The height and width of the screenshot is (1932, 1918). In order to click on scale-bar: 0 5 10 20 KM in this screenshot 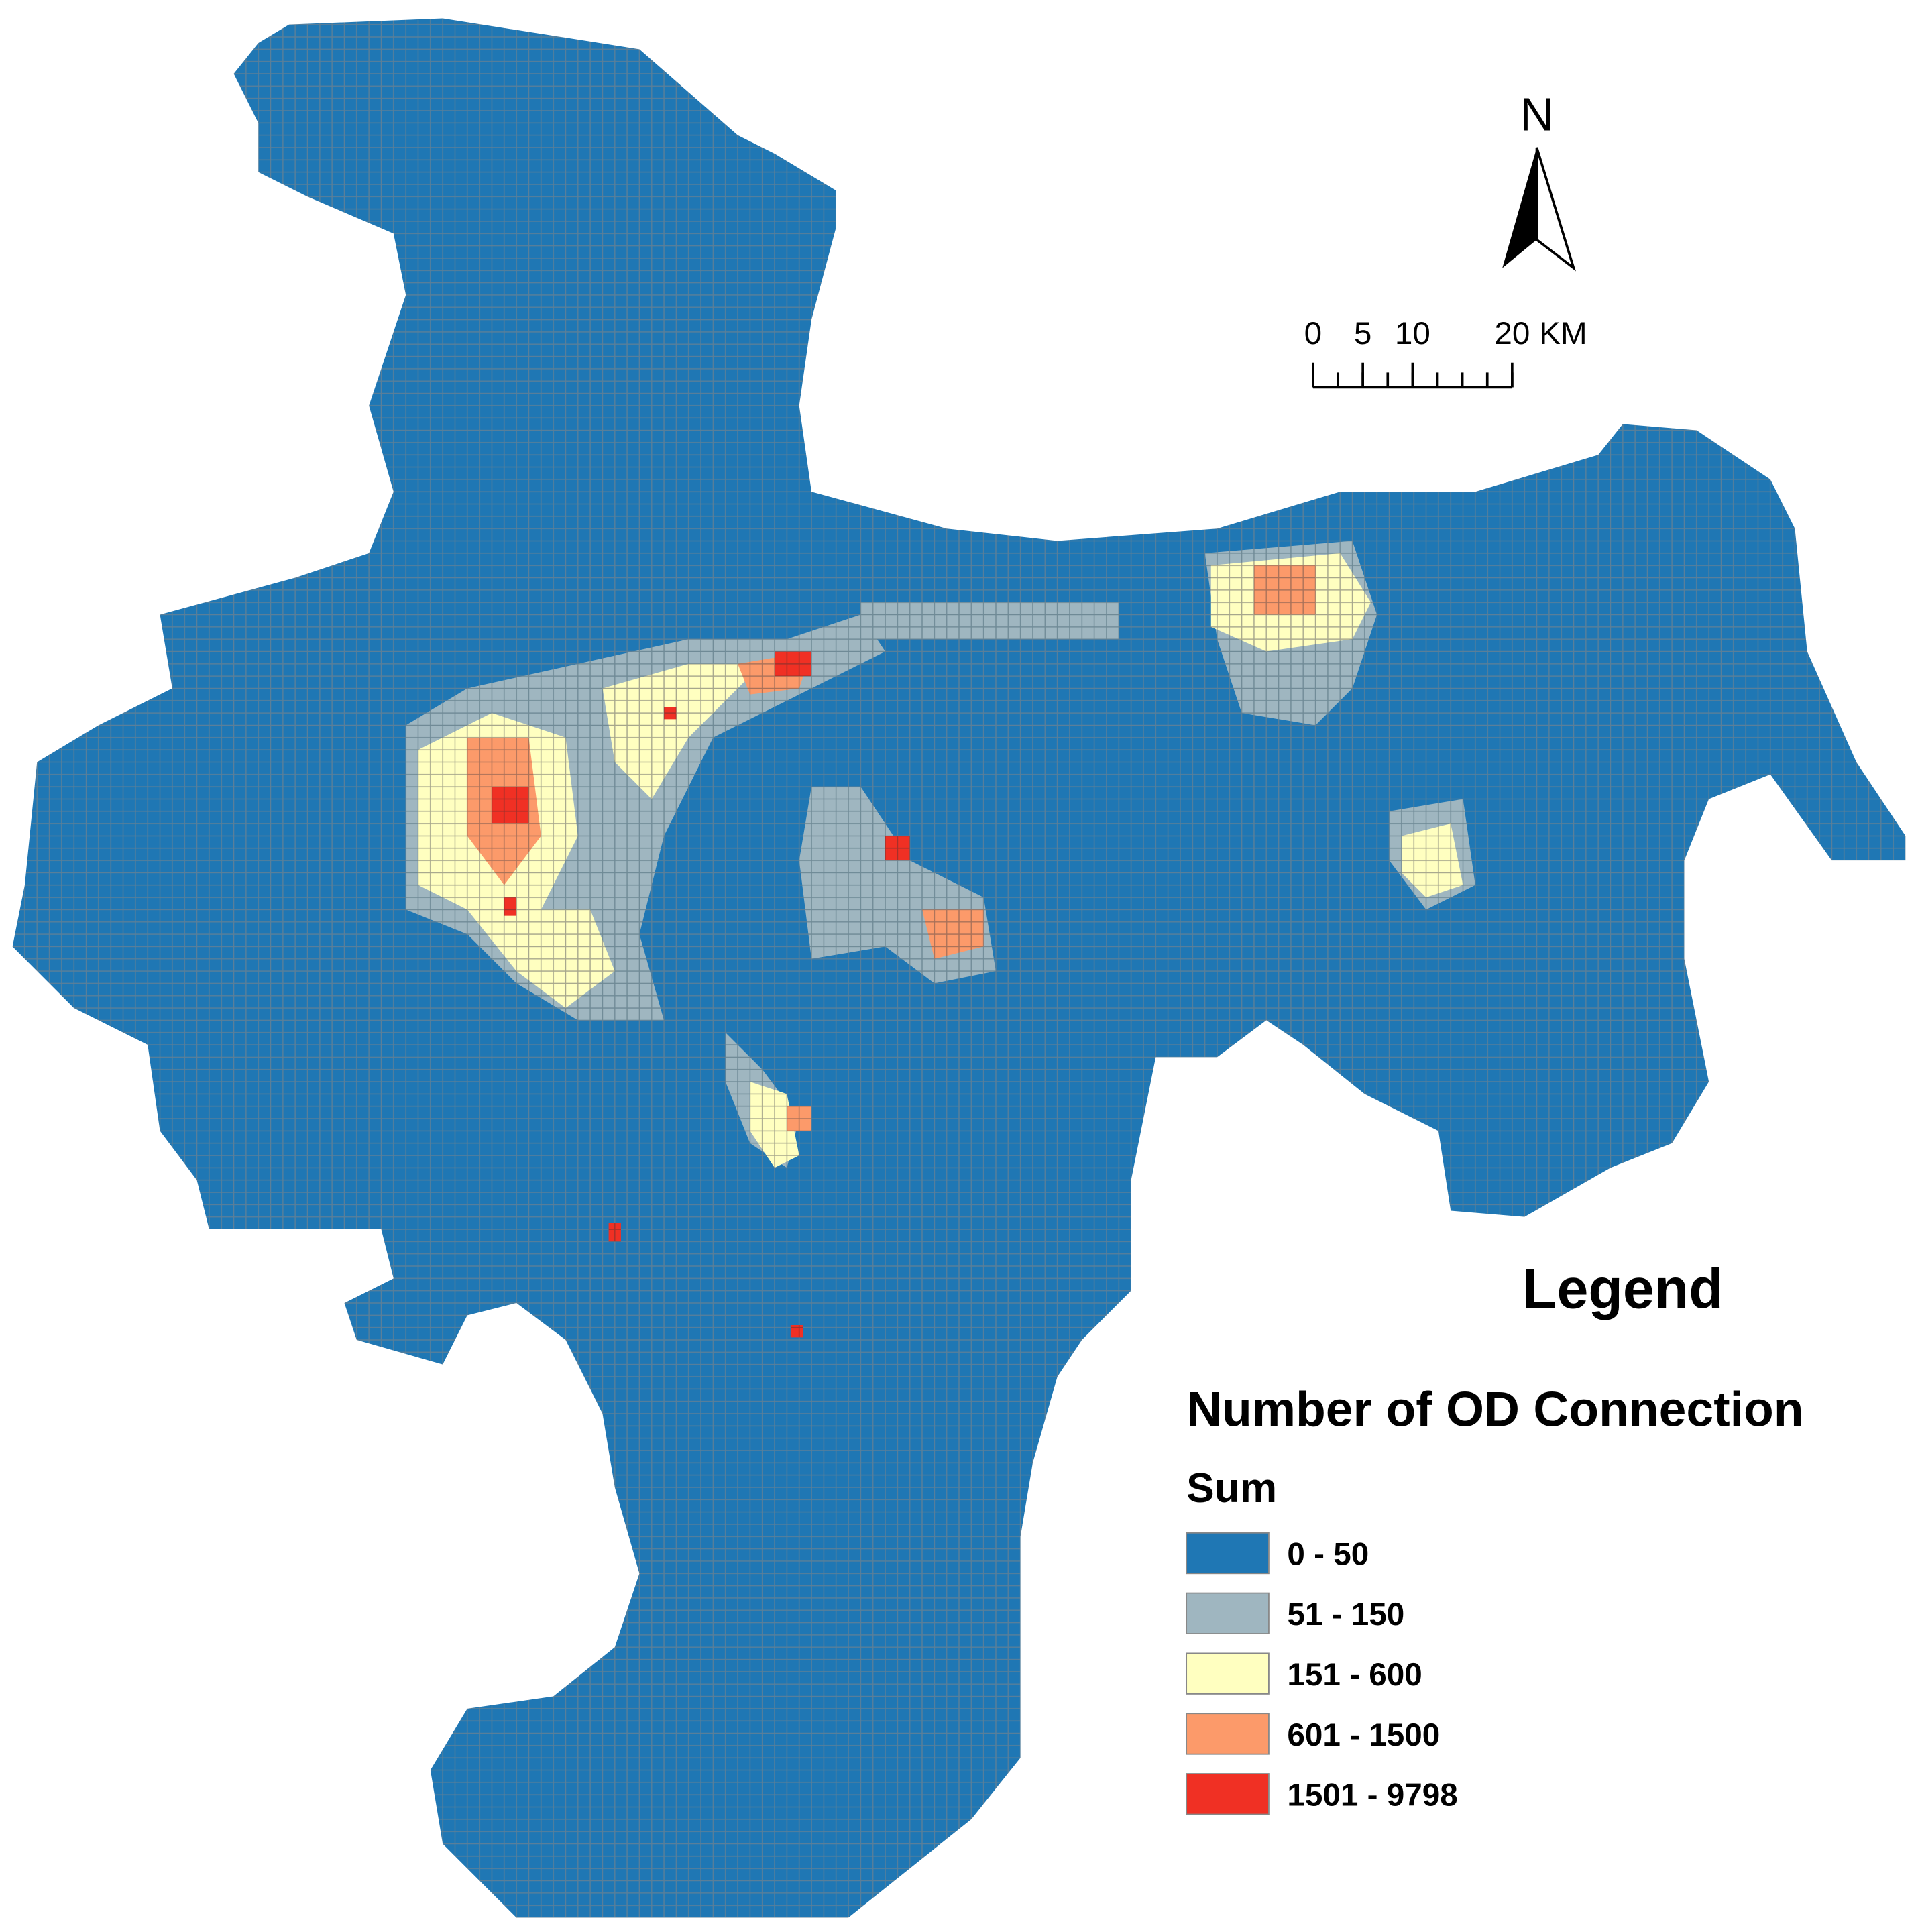, I will do `click(1445, 352)`.